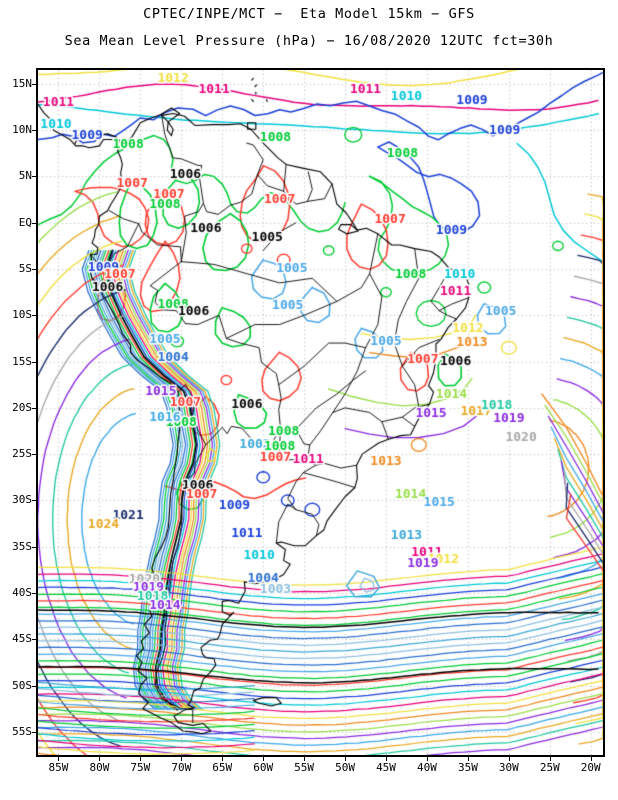 Image resolution: width=618 pixels, height=800 pixels. I want to click on x-axis-tick-label: 75W, so click(140, 767).